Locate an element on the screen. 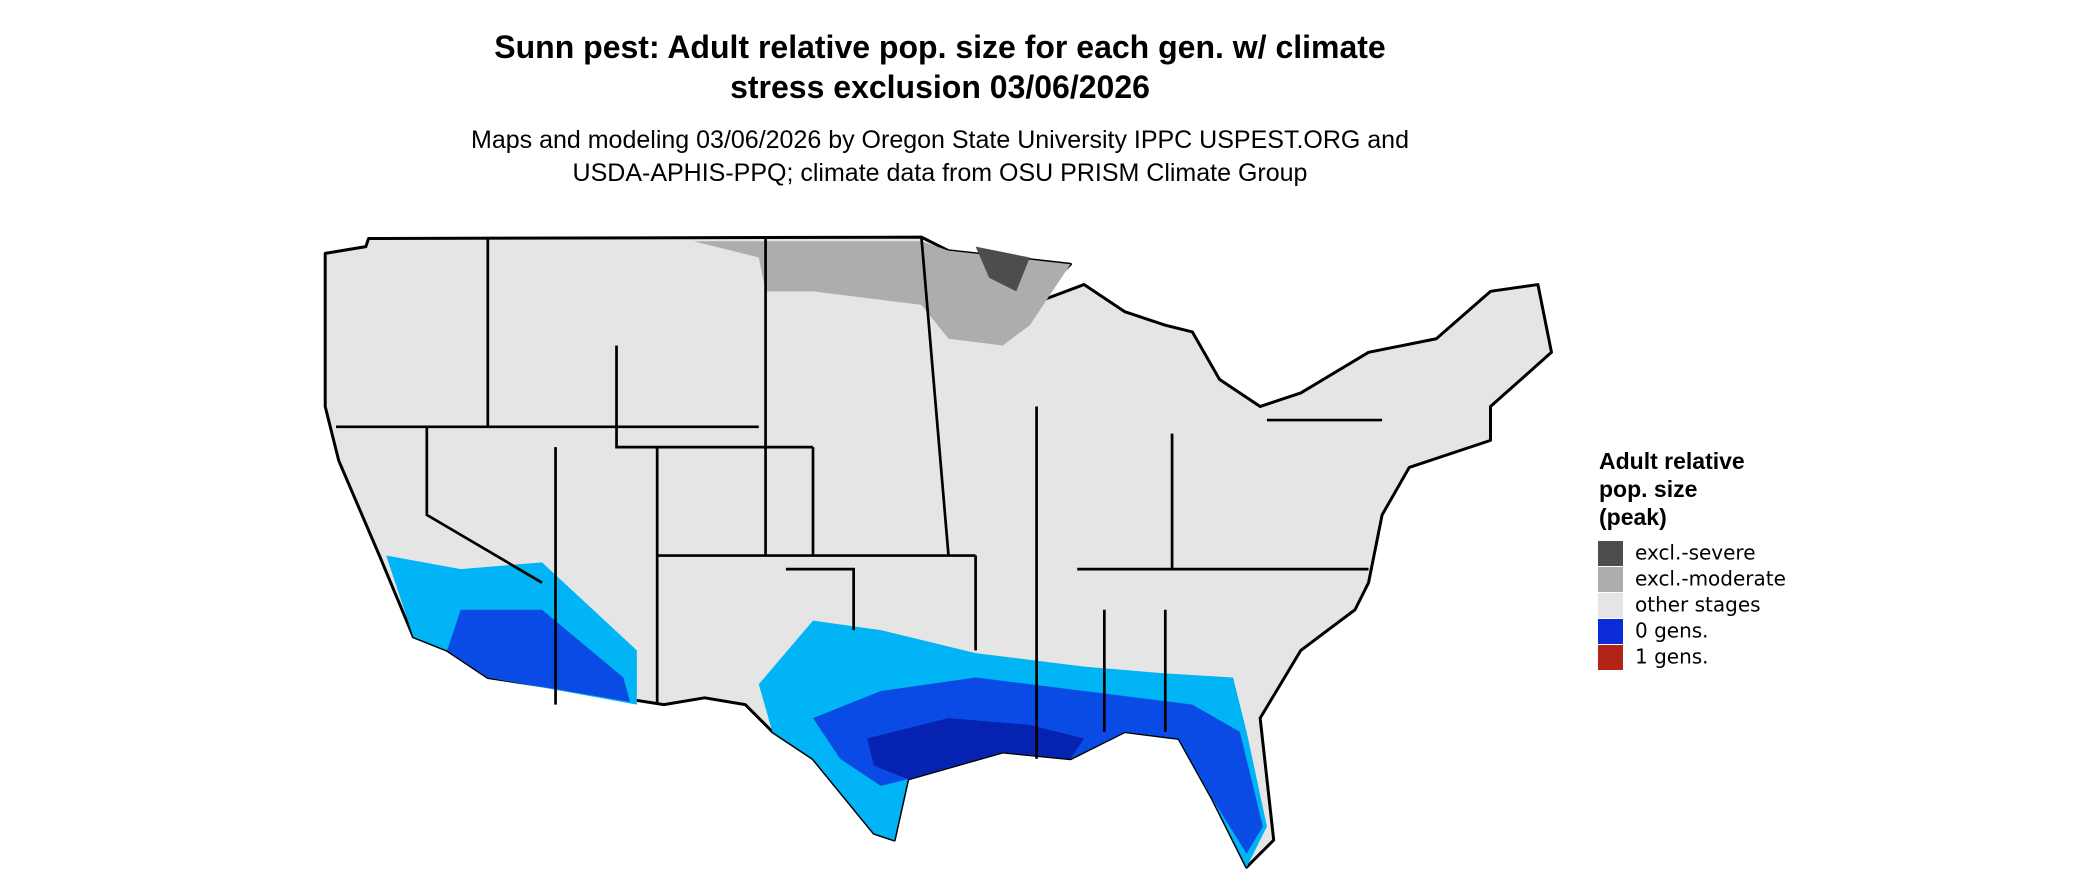 This screenshot has height=892, width=2100. excl-moderate-area is located at coordinates (882, 293).